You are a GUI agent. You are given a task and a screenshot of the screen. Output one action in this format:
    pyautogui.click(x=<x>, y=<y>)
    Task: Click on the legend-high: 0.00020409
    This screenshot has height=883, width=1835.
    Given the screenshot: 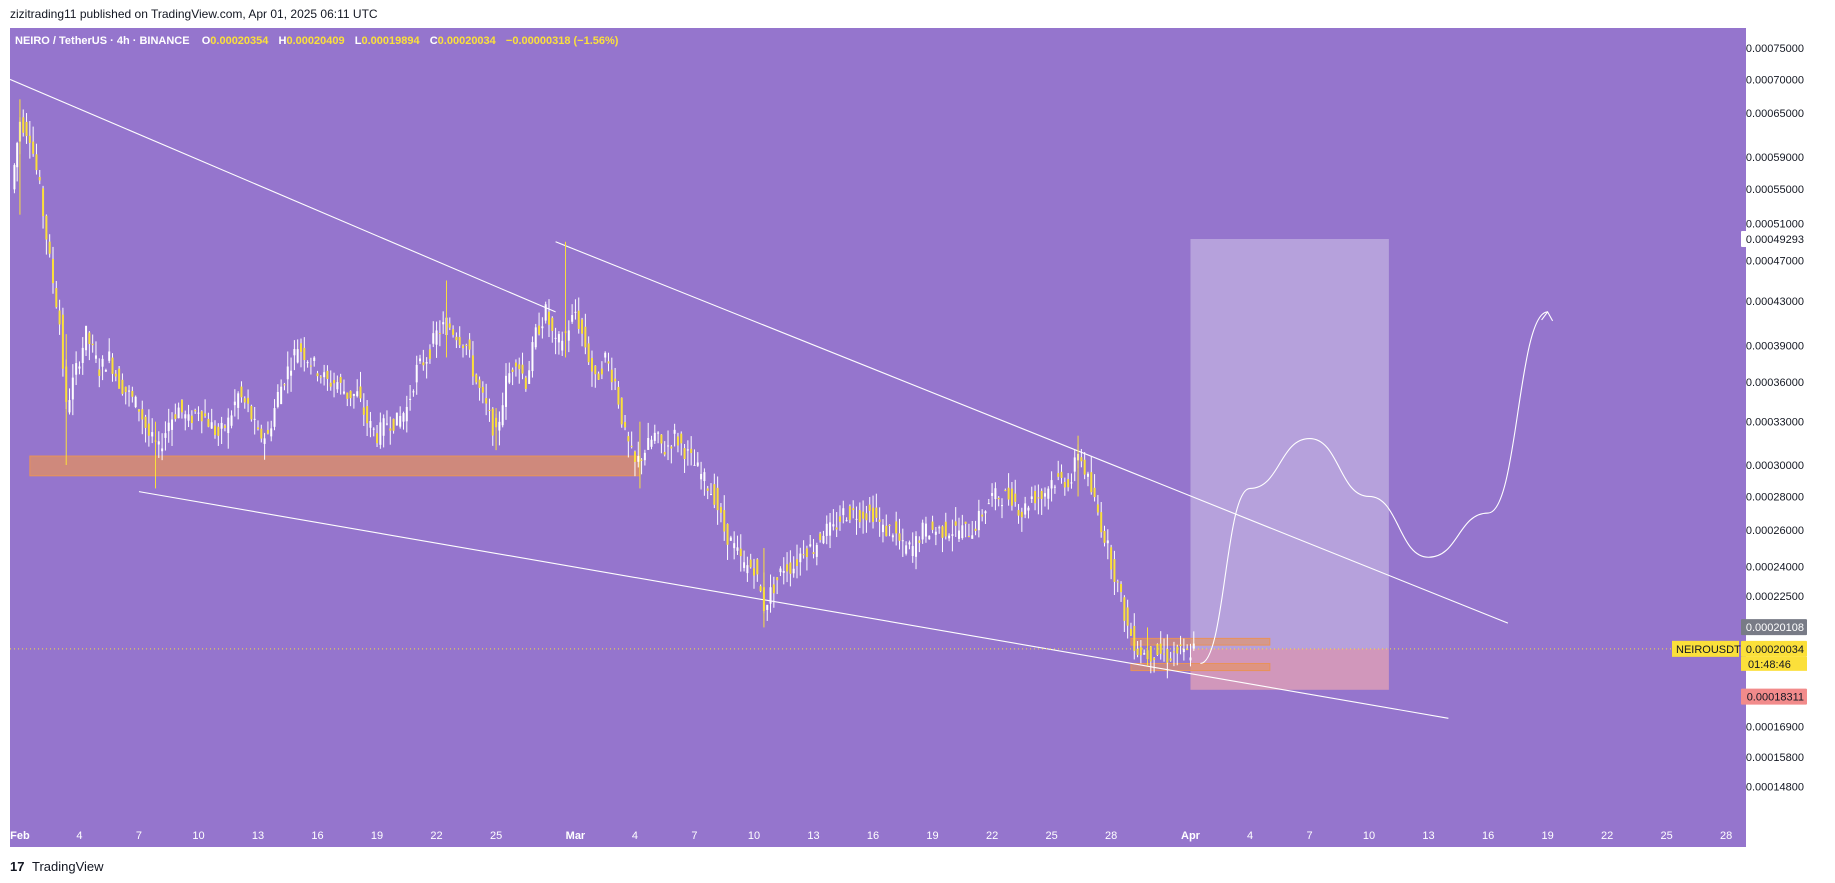 What is the action you would take?
    pyautogui.click(x=315, y=41)
    